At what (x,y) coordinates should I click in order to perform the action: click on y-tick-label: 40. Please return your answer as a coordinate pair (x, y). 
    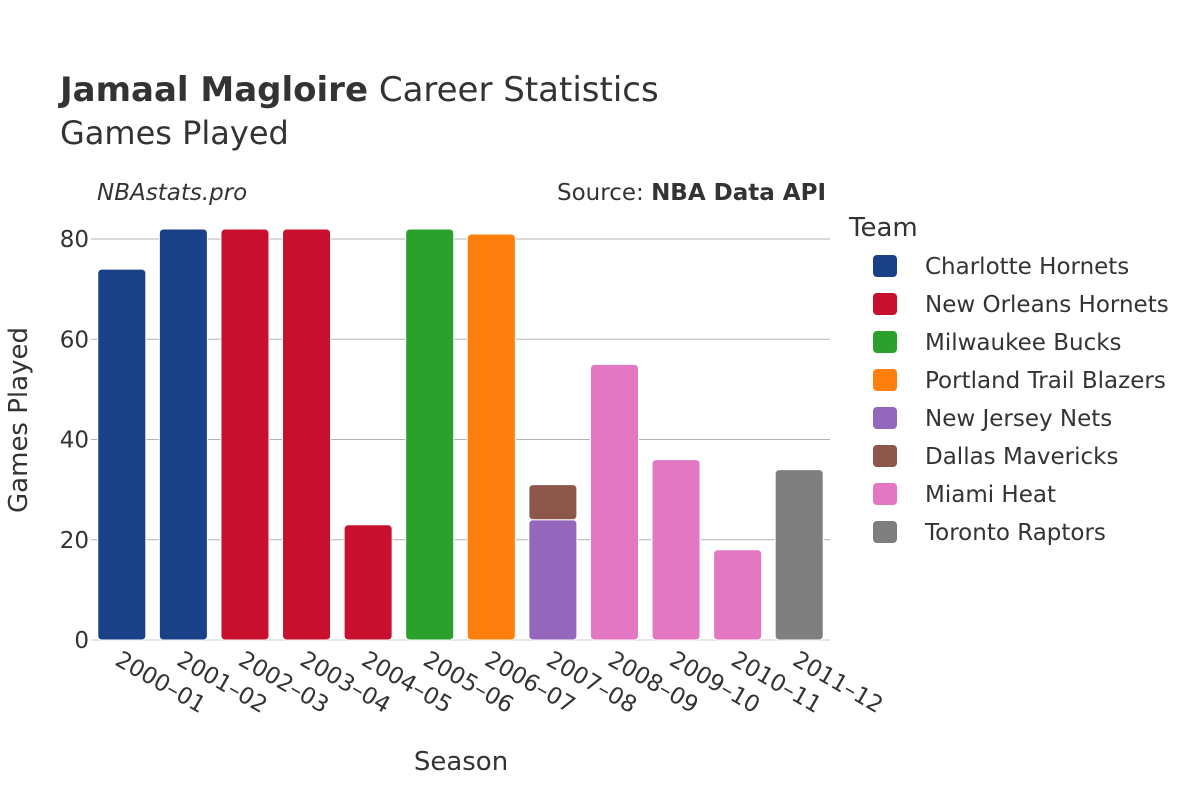
    Looking at the image, I should click on (74, 441).